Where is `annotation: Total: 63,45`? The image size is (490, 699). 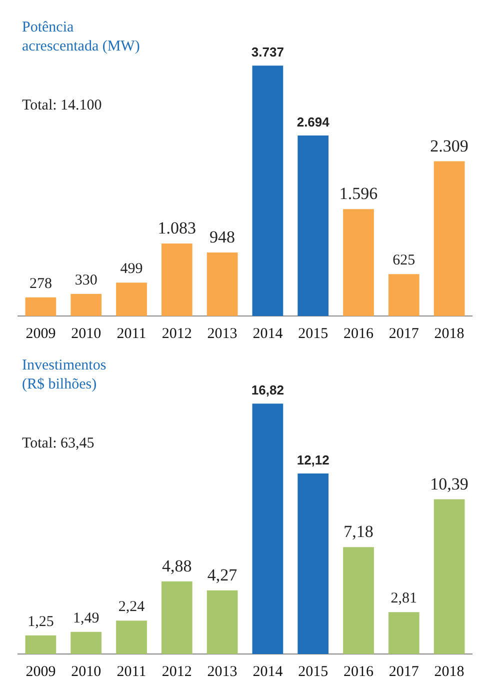 annotation: Total: 63,45 is located at coordinates (58, 443).